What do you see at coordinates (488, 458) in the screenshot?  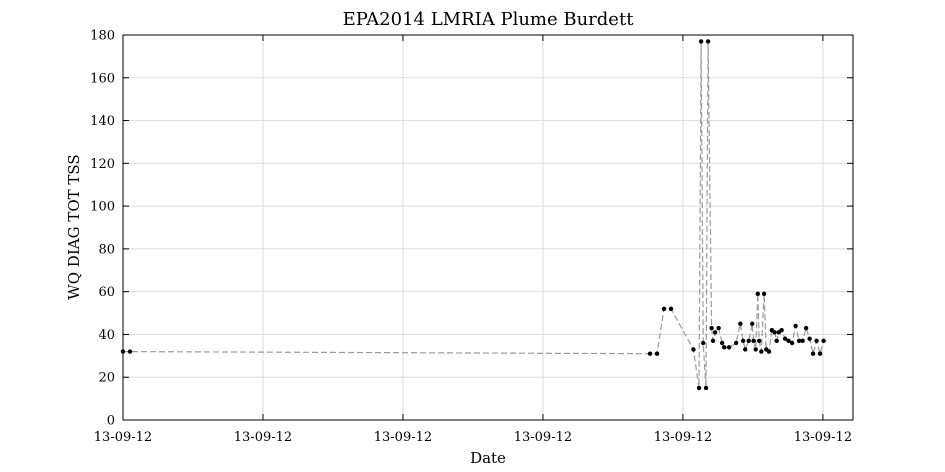 I see `x-axis-label: Date` at bounding box center [488, 458].